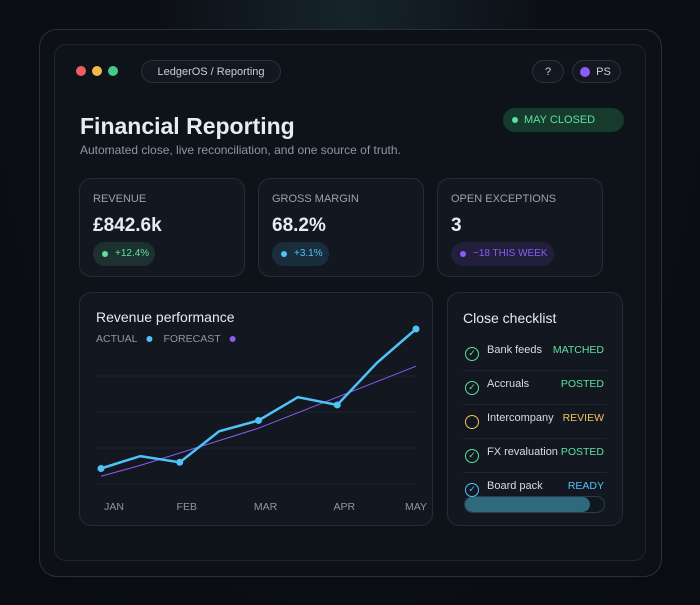 Image resolution: width=700 pixels, height=605 pixels. What do you see at coordinates (578, 350) in the screenshot?
I see `item-status: MATCHED` at bounding box center [578, 350].